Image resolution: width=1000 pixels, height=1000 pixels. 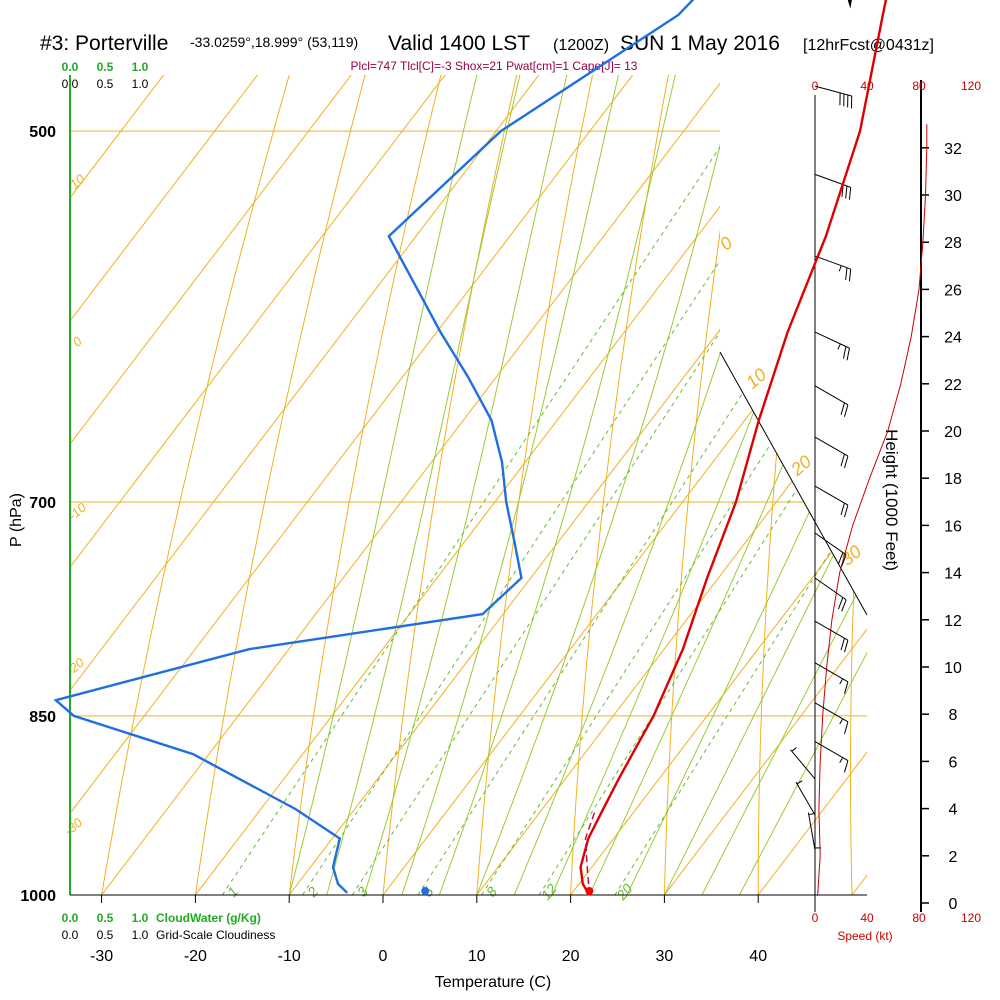 What do you see at coordinates (868, 45) in the screenshot?
I see `forecast-run: [12hrFcst@0431z]` at bounding box center [868, 45].